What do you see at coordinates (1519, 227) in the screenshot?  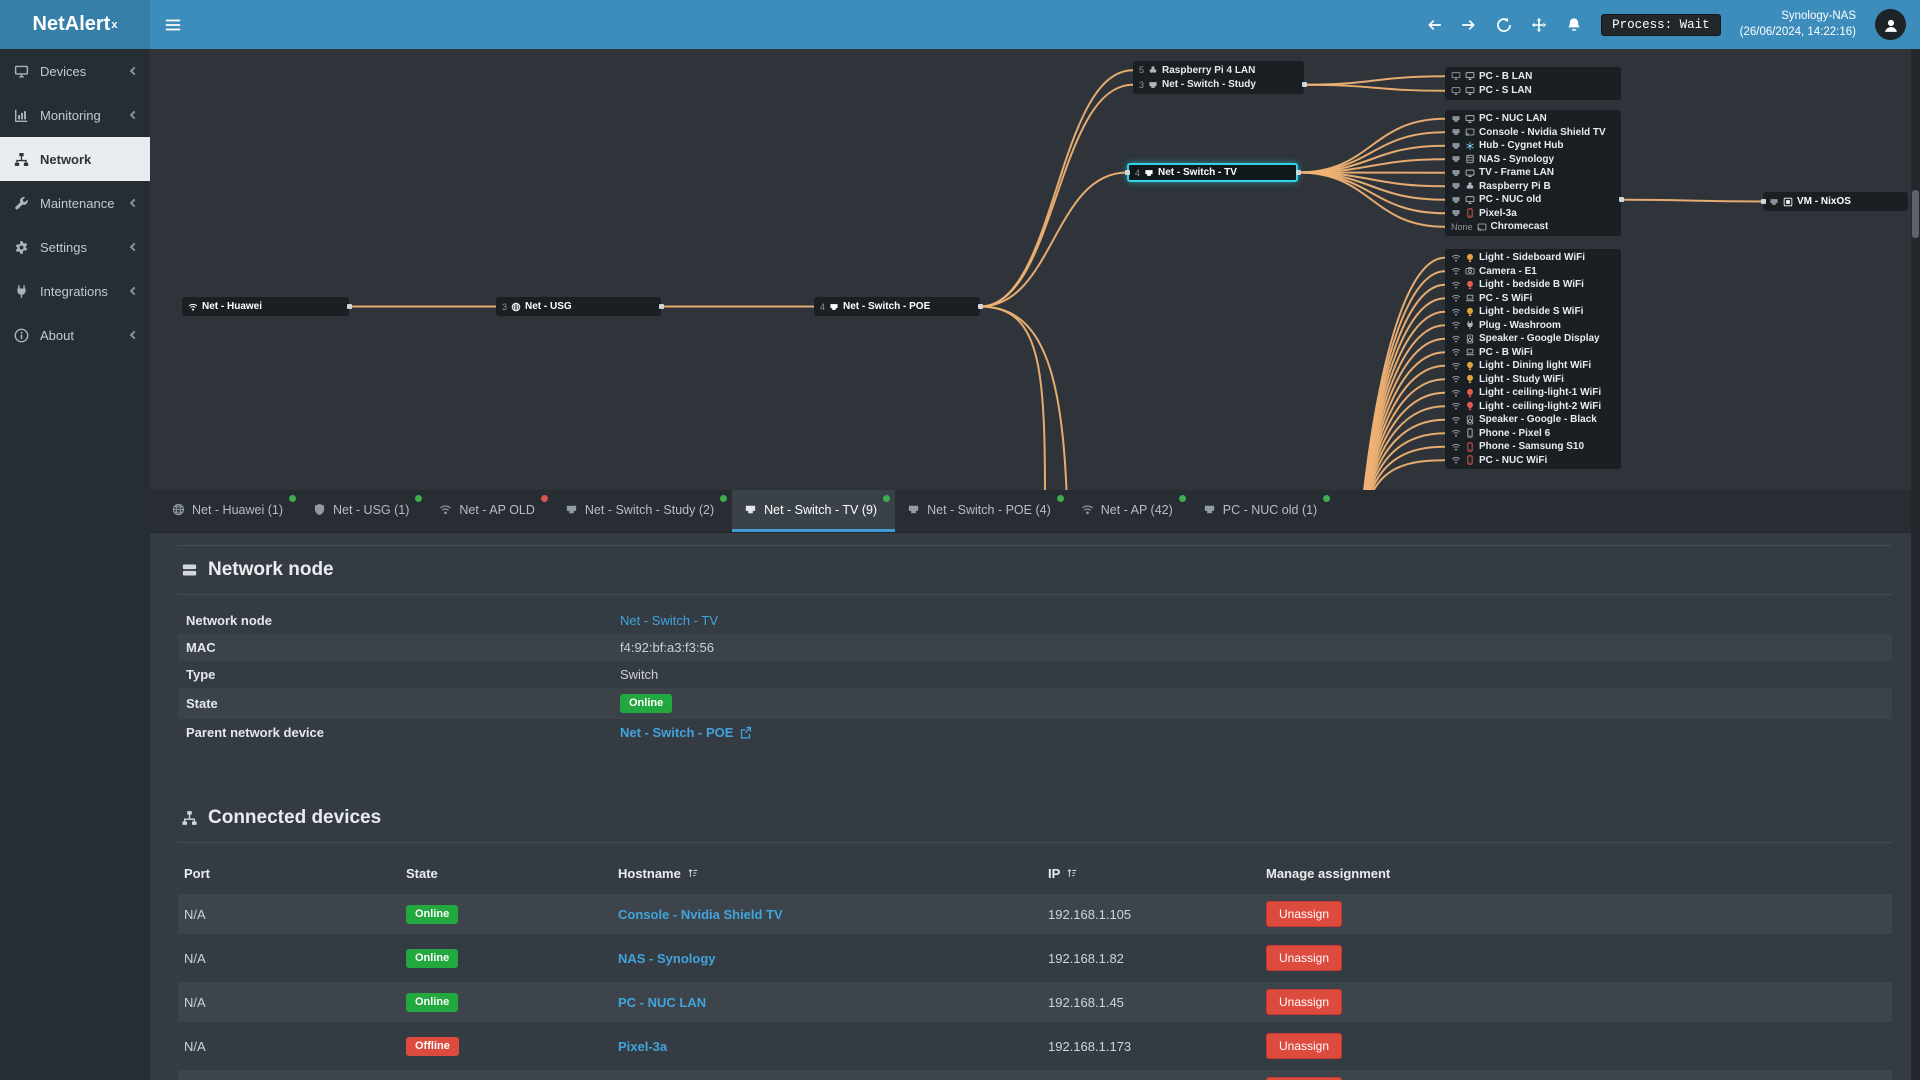 I see `device-label: Chromecast` at bounding box center [1519, 227].